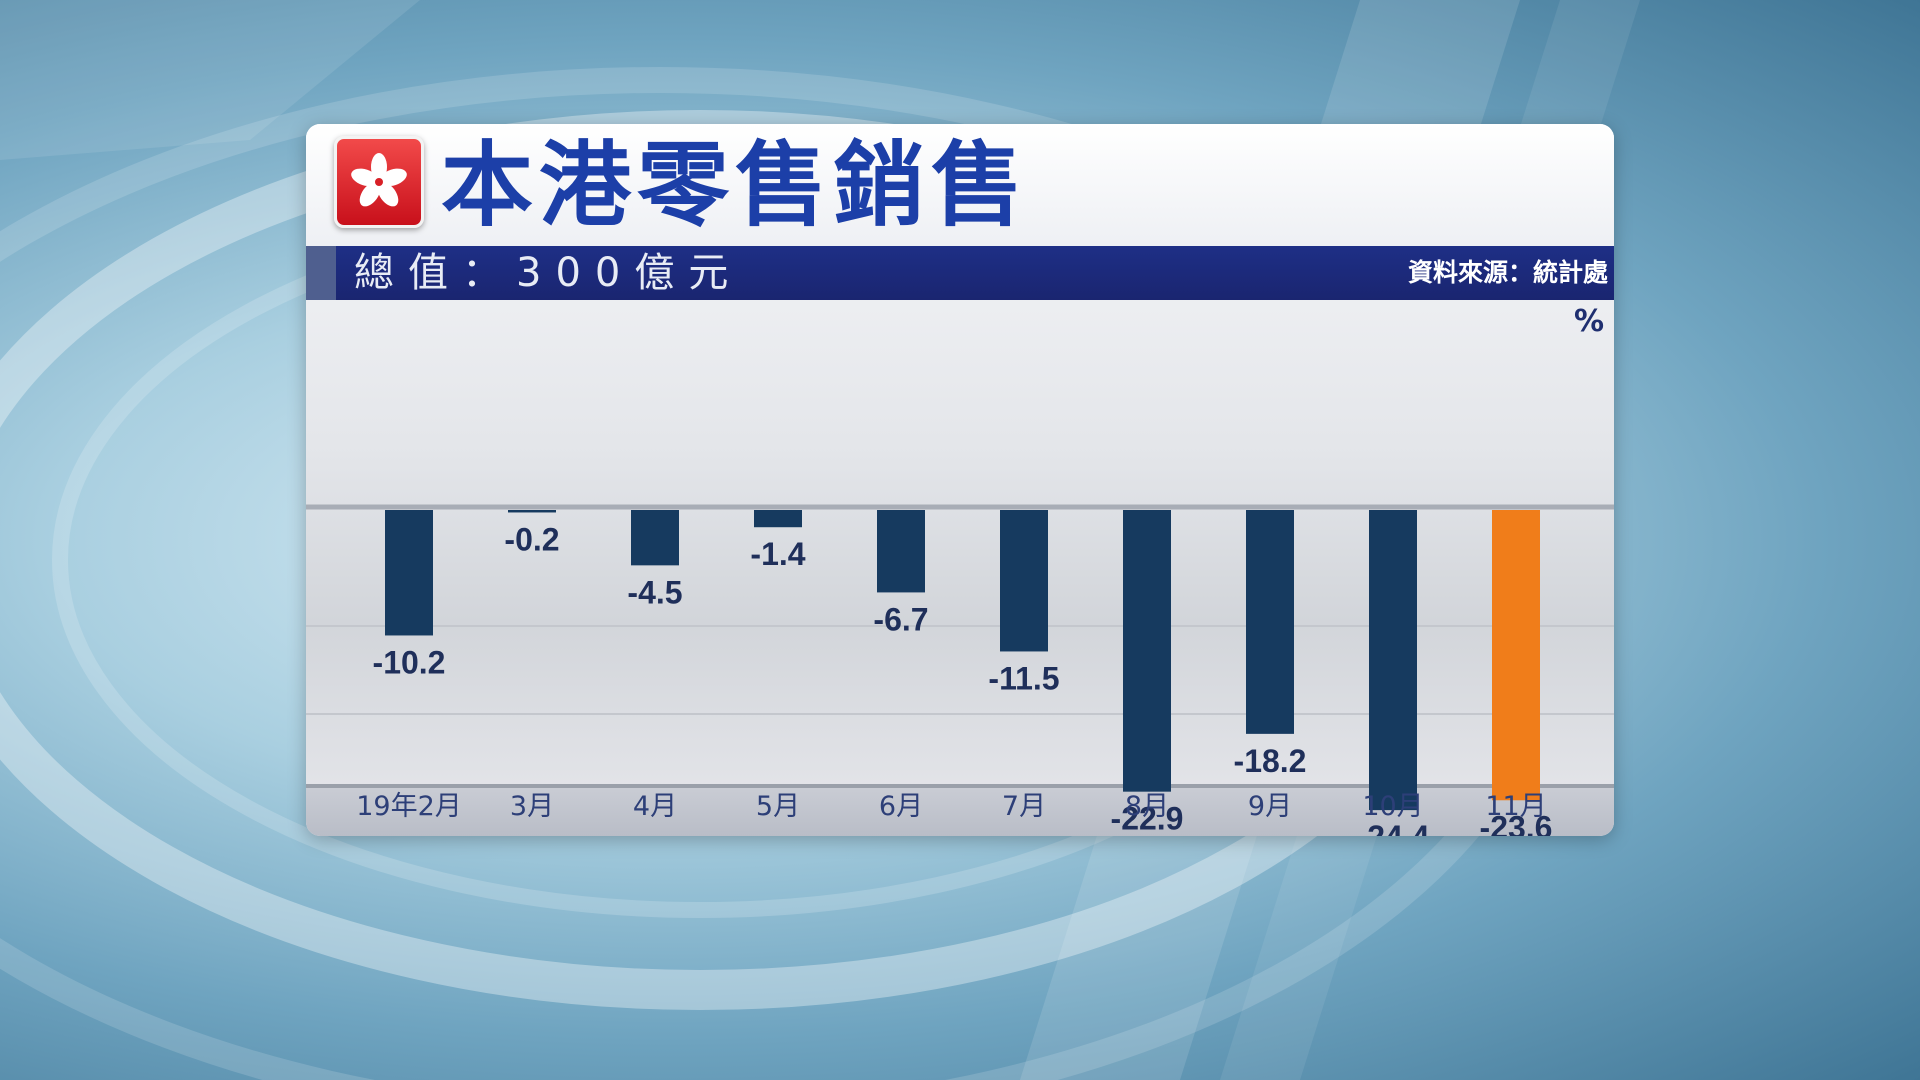  What do you see at coordinates (531, 539) in the screenshot?
I see `data-label: -0.2` at bounding box center [531, 539].